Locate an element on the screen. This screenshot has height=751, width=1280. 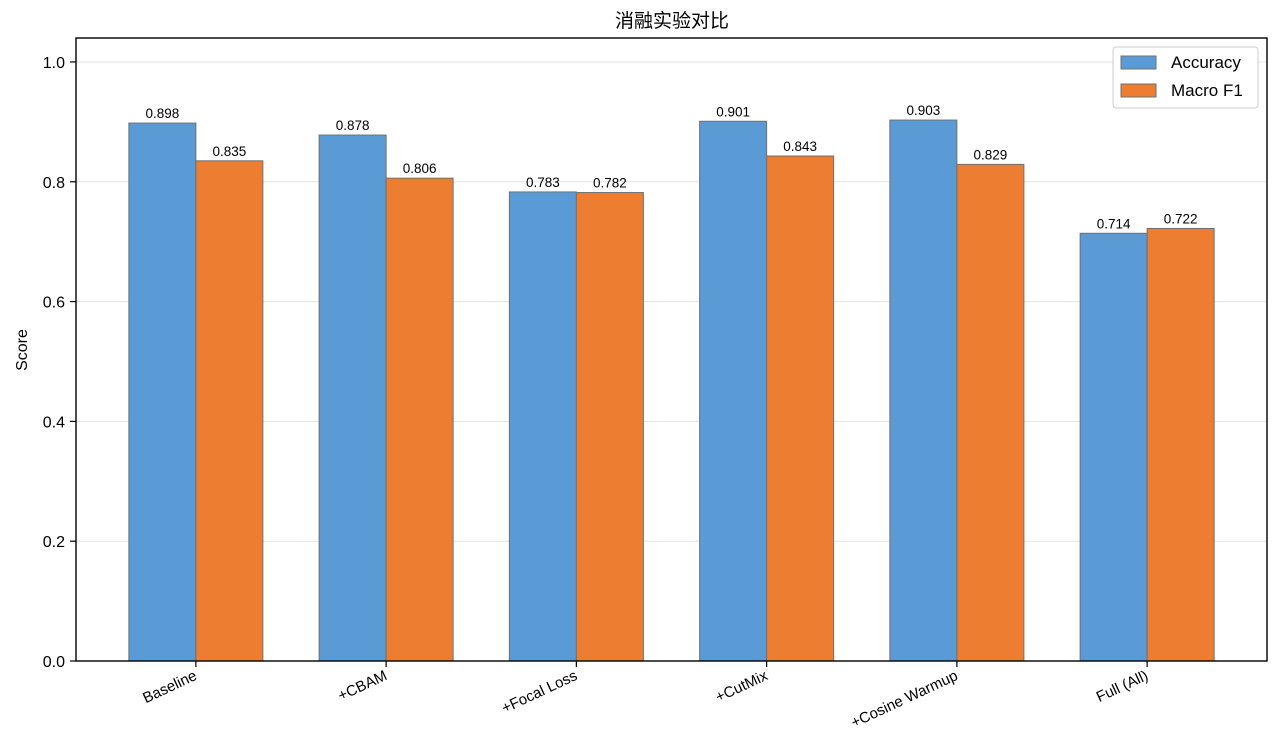
chart-title: 消融实验对比 is located at coordinates (672, 21).